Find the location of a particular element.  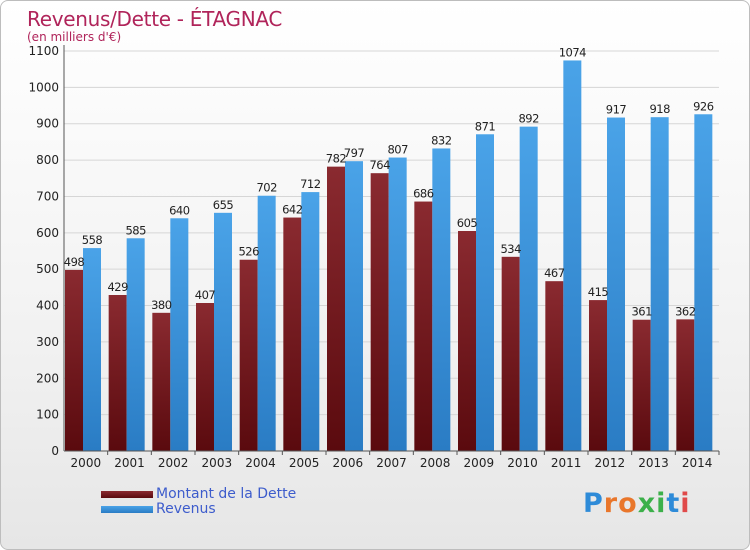

data-label-revenue: 655 is located at coordinates (223, 205).